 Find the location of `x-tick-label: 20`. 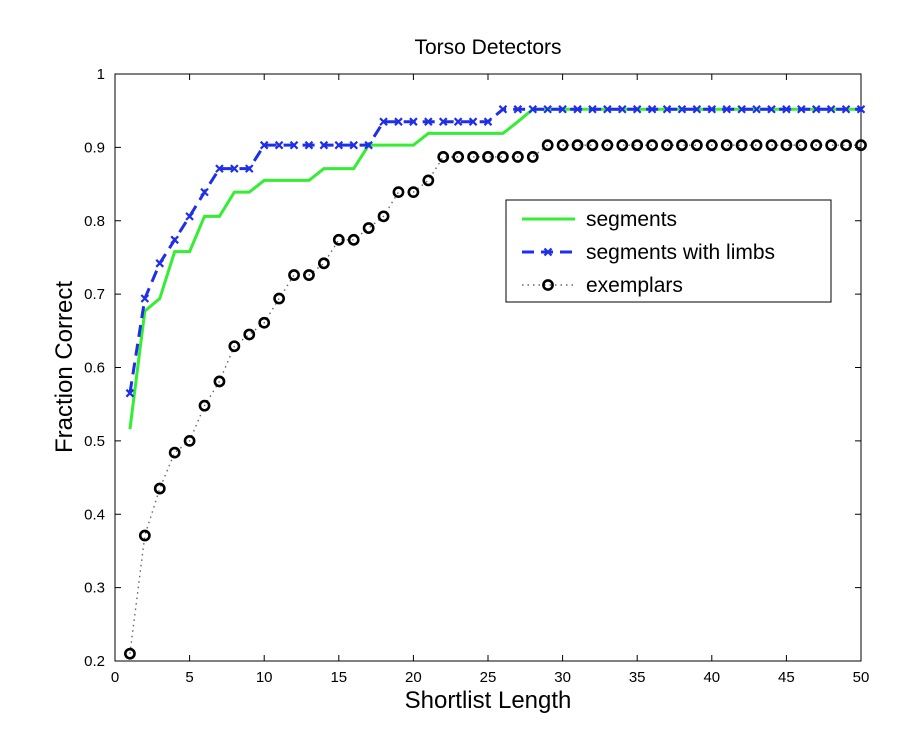

x-tick-label: 20 is located at coordinates (413, 677).